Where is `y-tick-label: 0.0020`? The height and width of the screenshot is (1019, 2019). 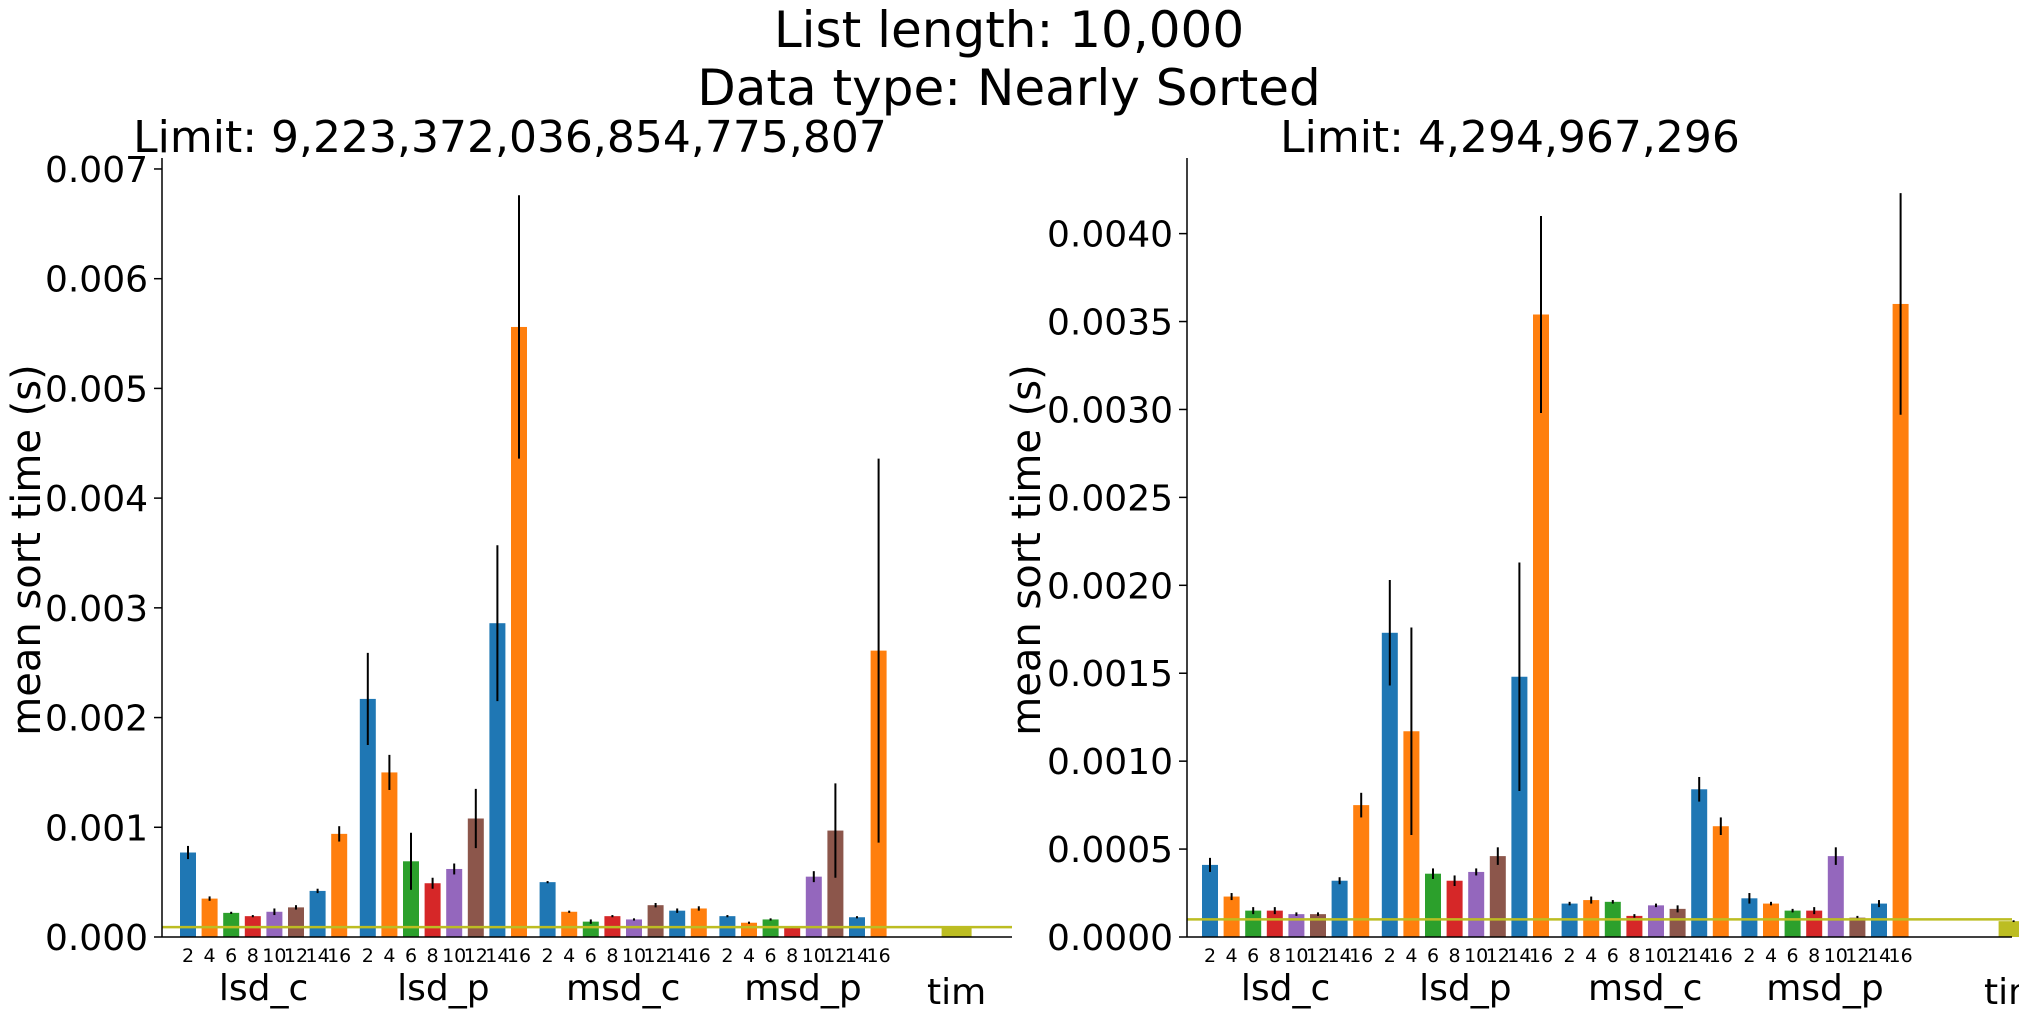 y-tick-label: 0.0020 is located at coordinates (1110, 586).